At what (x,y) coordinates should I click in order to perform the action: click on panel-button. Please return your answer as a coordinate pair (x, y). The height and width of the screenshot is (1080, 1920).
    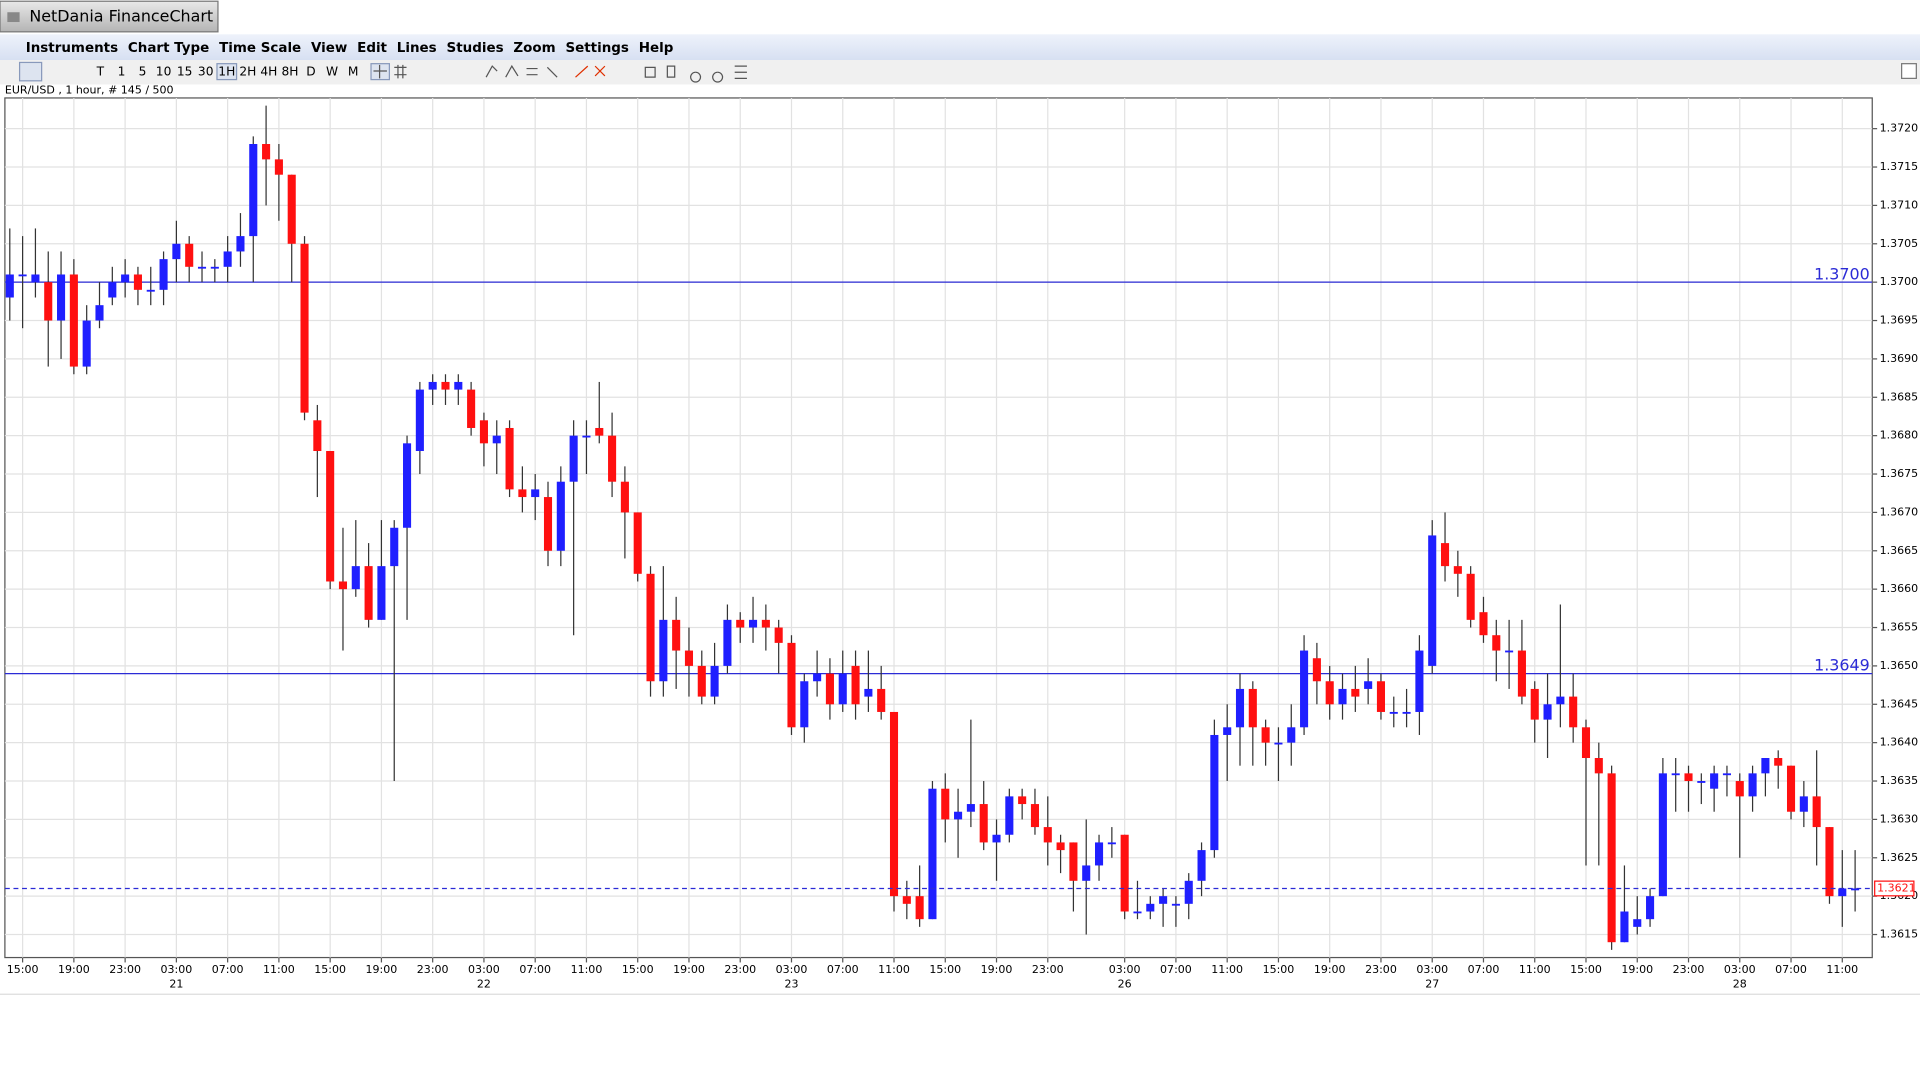
    Looking at the image, I should click on (1909, 71).